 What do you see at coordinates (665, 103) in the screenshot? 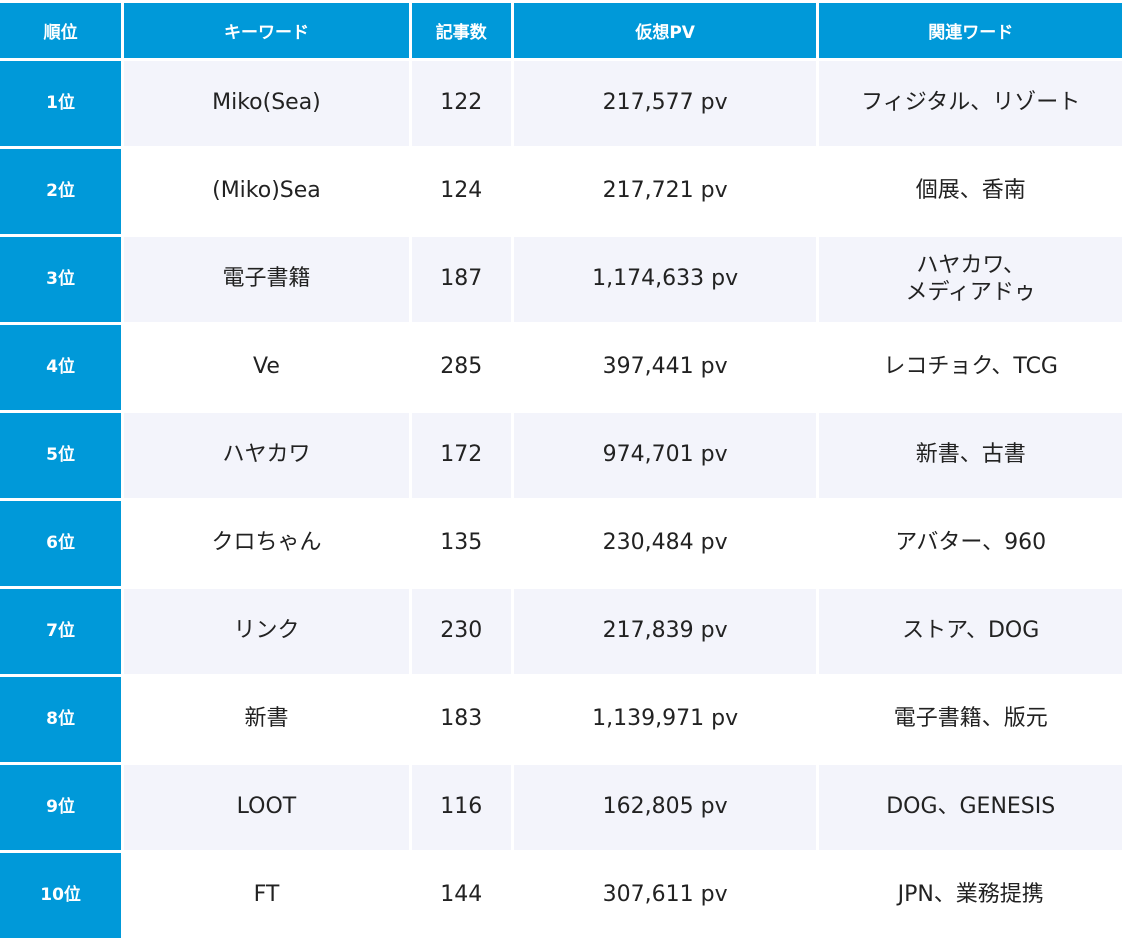
I see `pv-cell: 217,577 pv` at bounding box center [665, 103].